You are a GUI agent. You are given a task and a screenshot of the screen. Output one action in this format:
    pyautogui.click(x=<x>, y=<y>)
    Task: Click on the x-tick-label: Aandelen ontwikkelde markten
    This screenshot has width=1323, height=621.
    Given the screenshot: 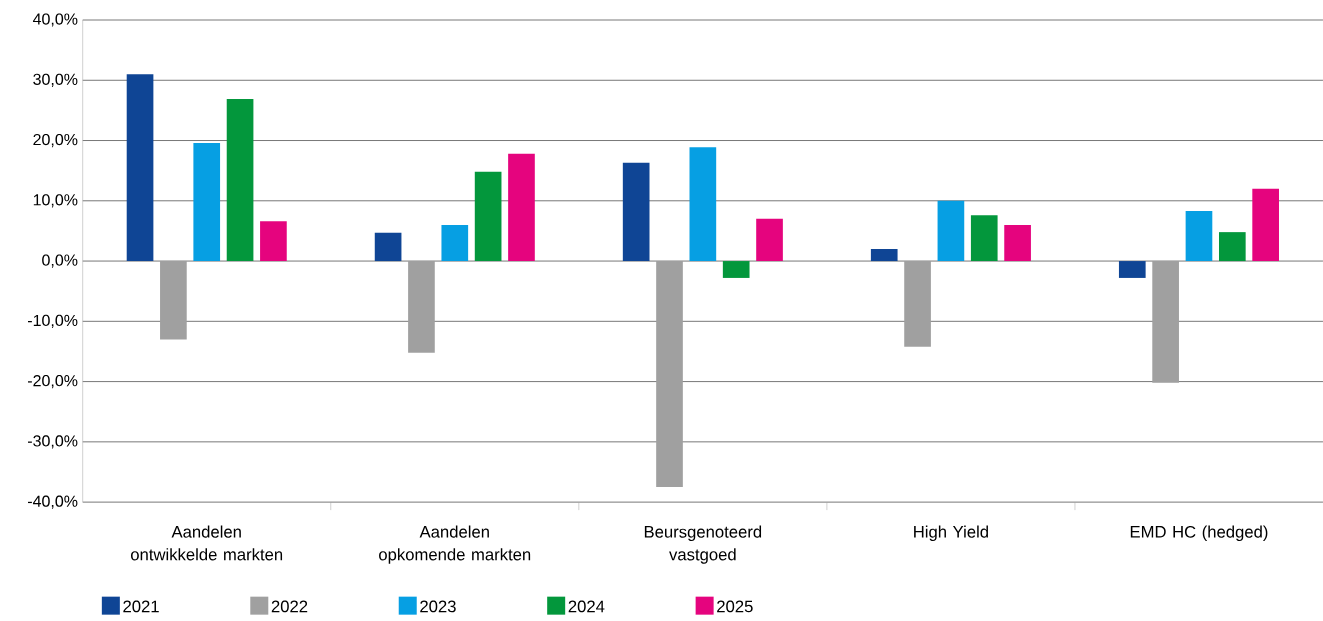 What is the action you would take?
    pyautogui.click(x=206, y=543)
    